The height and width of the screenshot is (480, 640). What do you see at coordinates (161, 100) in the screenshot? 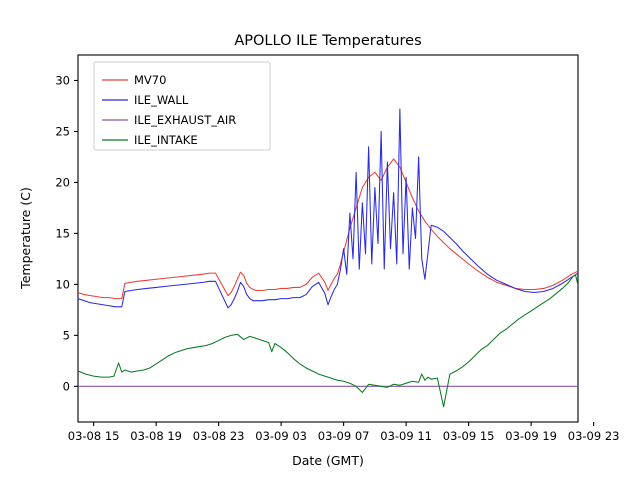
I see `legend-label-ile_wall: ILE_WALL` at bounding box center [161, 100].